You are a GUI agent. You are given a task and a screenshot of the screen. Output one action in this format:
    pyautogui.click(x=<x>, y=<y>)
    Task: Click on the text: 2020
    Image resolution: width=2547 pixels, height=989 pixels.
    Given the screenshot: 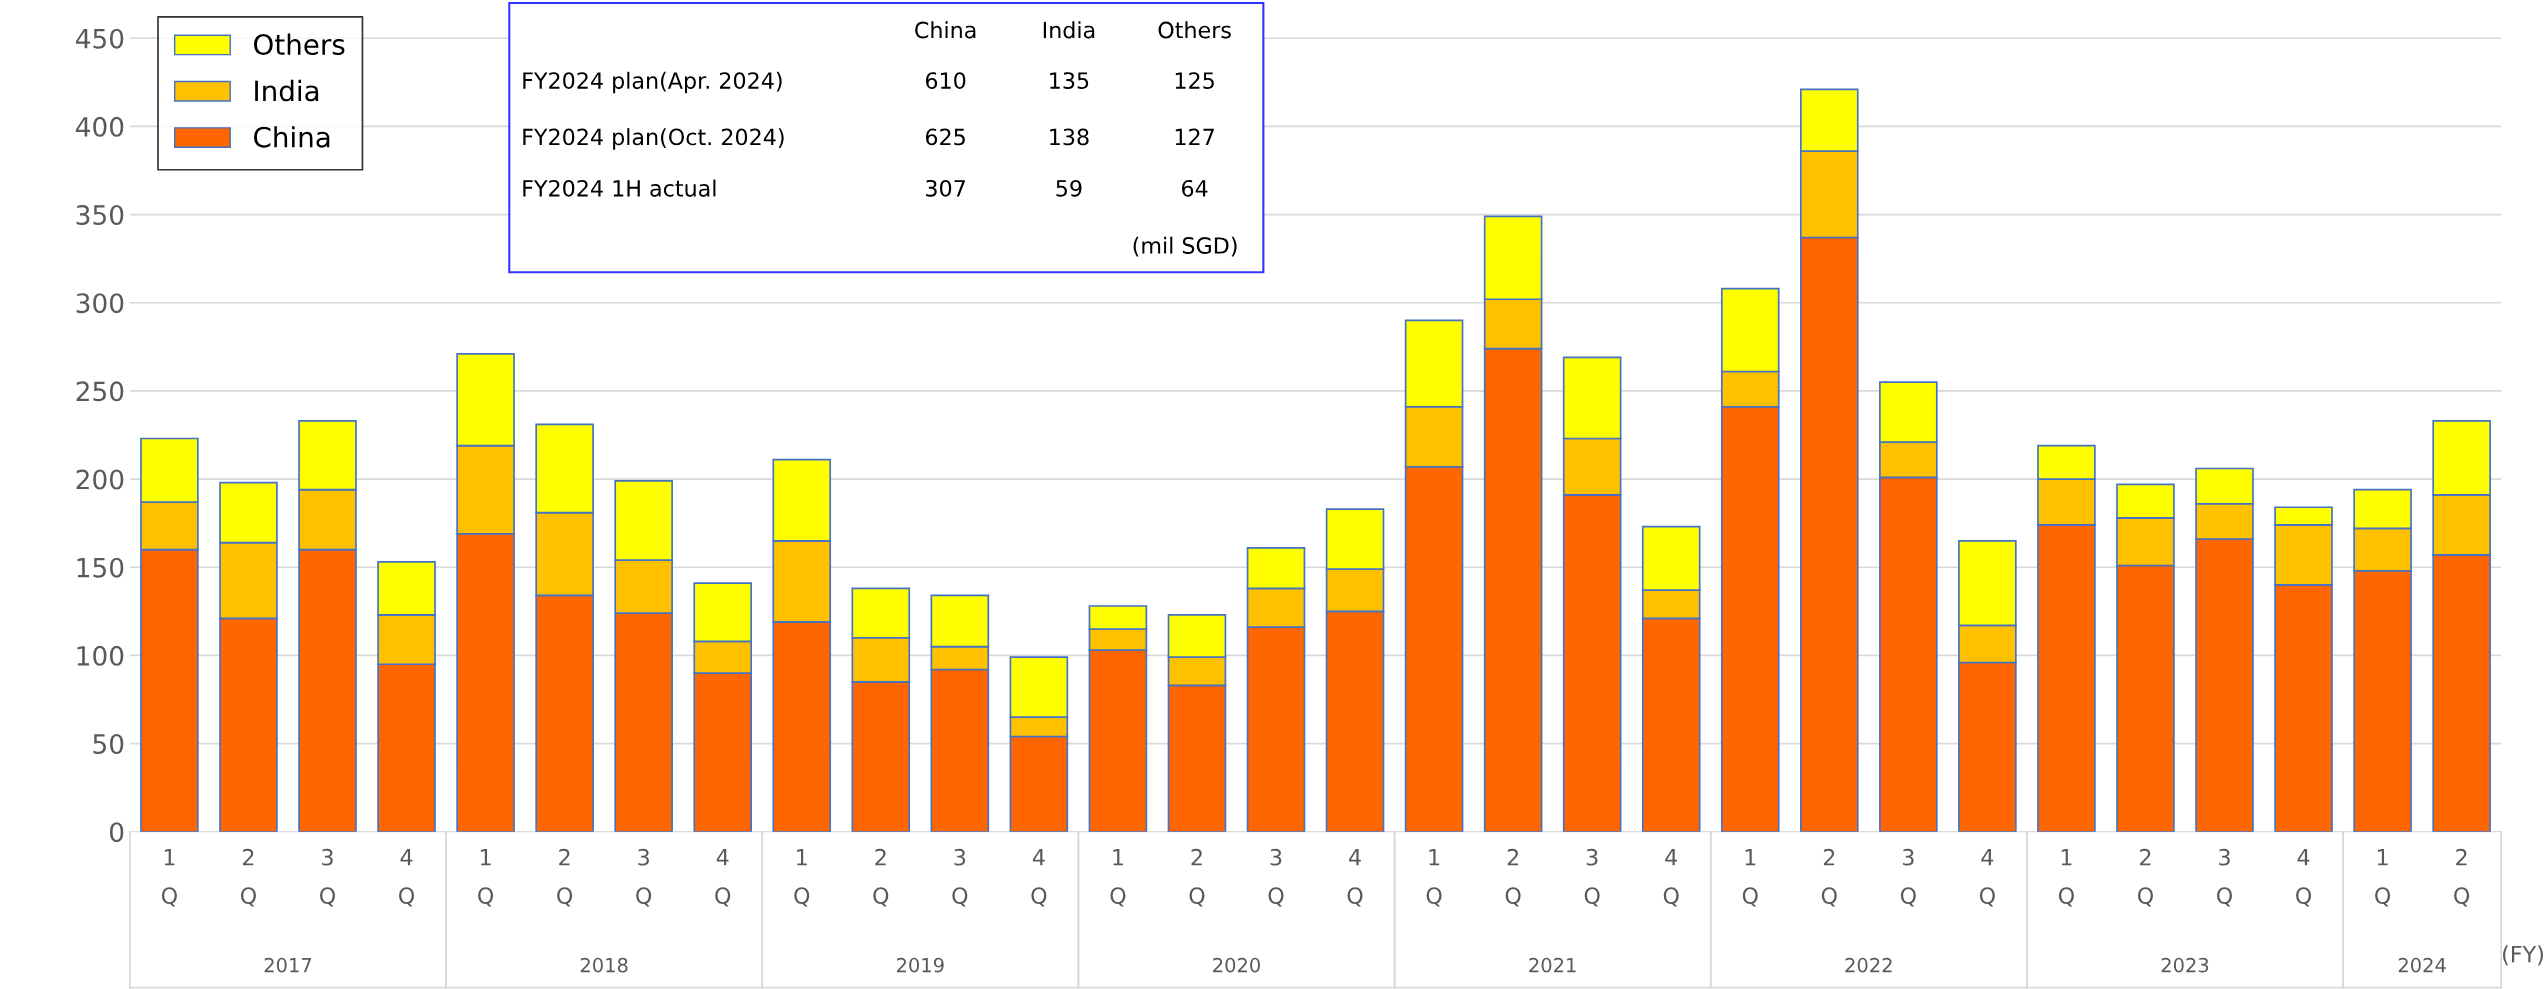 What is the action you would take?
    pyautogui.click(x=1236, y=965)
    